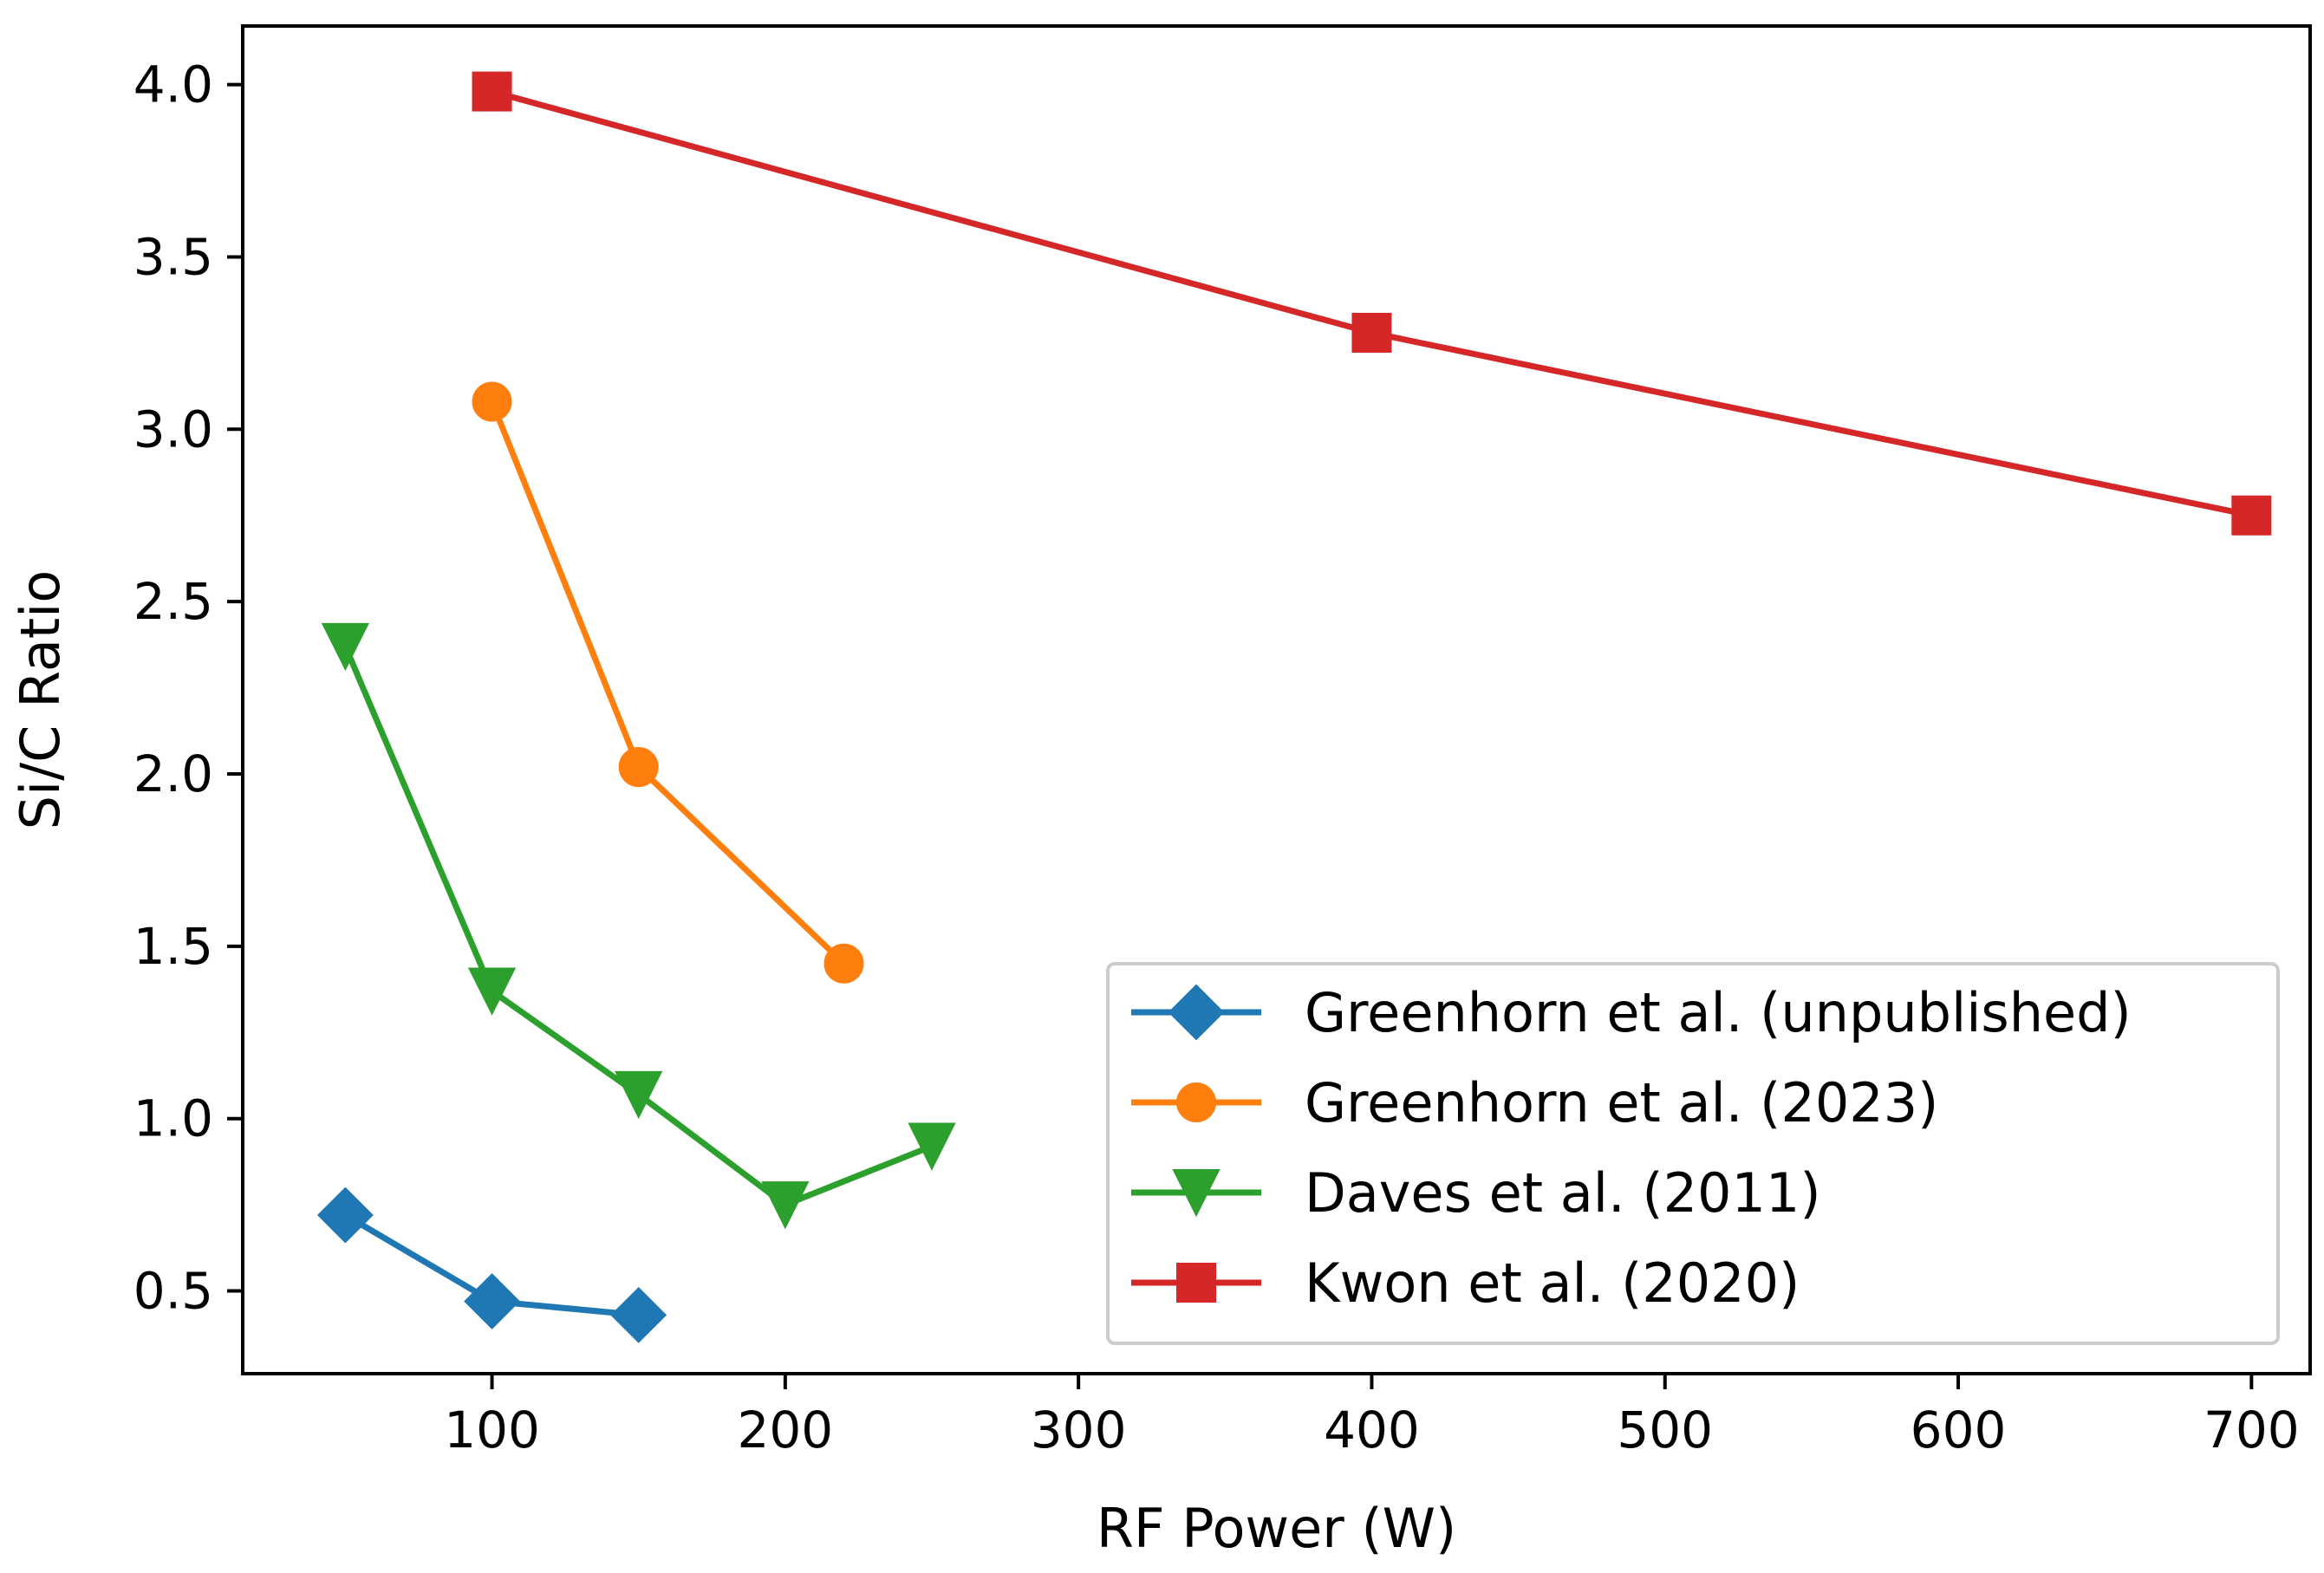  Describe the element at coordinates (1959, 1430) in the screenshot. I see `x-tick-label: 600` at that location.